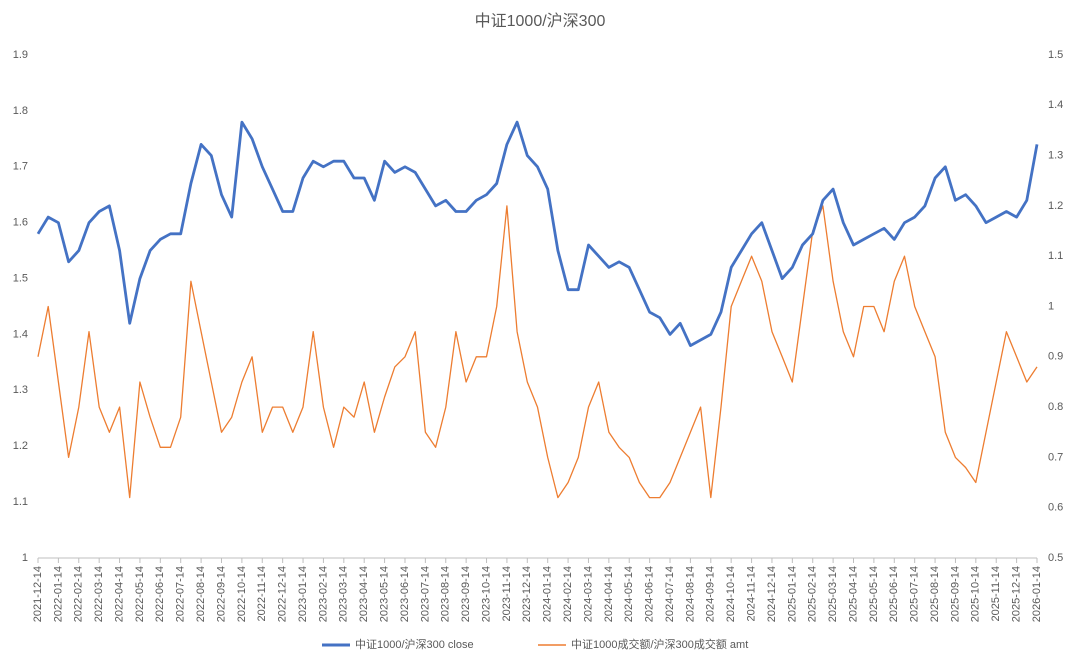  Describe the element at coordinates (119, 594) in the screenshot. I see `x-tick-label: 2022-04-14` at that location.